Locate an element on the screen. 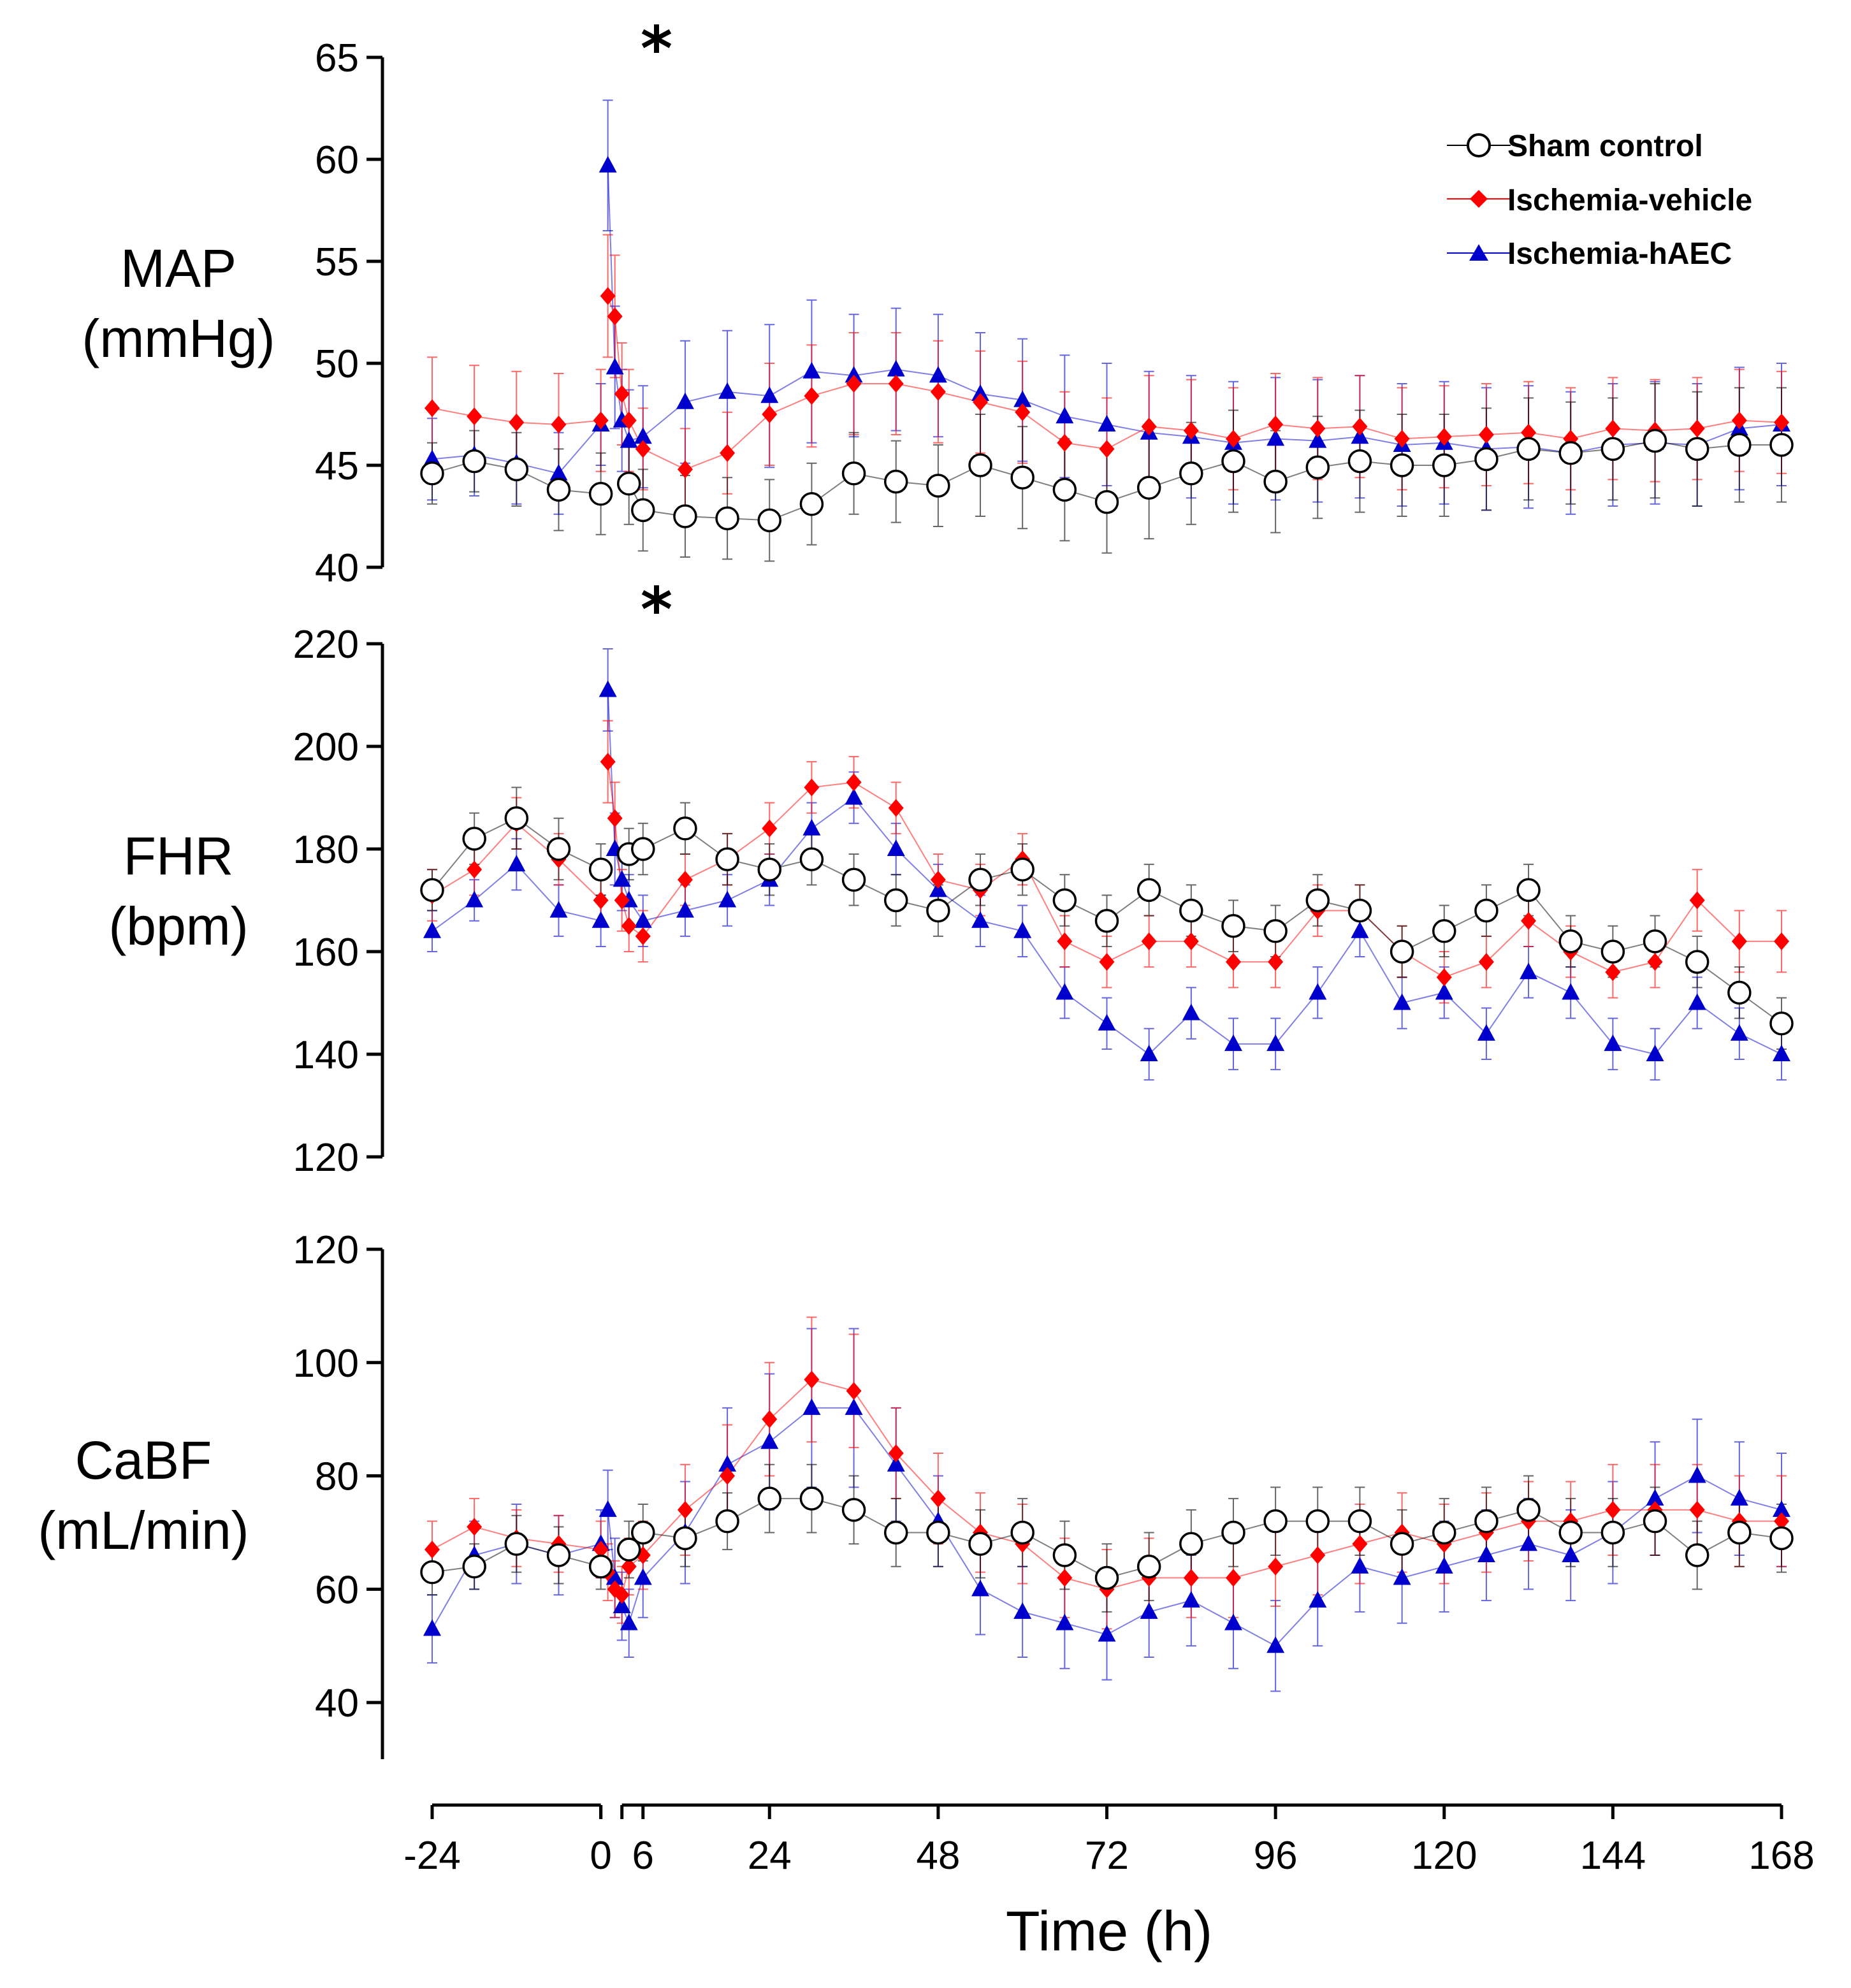 The width and height of the screenshot is (1851, 1988). map-y-tick-label: 40 is located at coordinates (337, 568).